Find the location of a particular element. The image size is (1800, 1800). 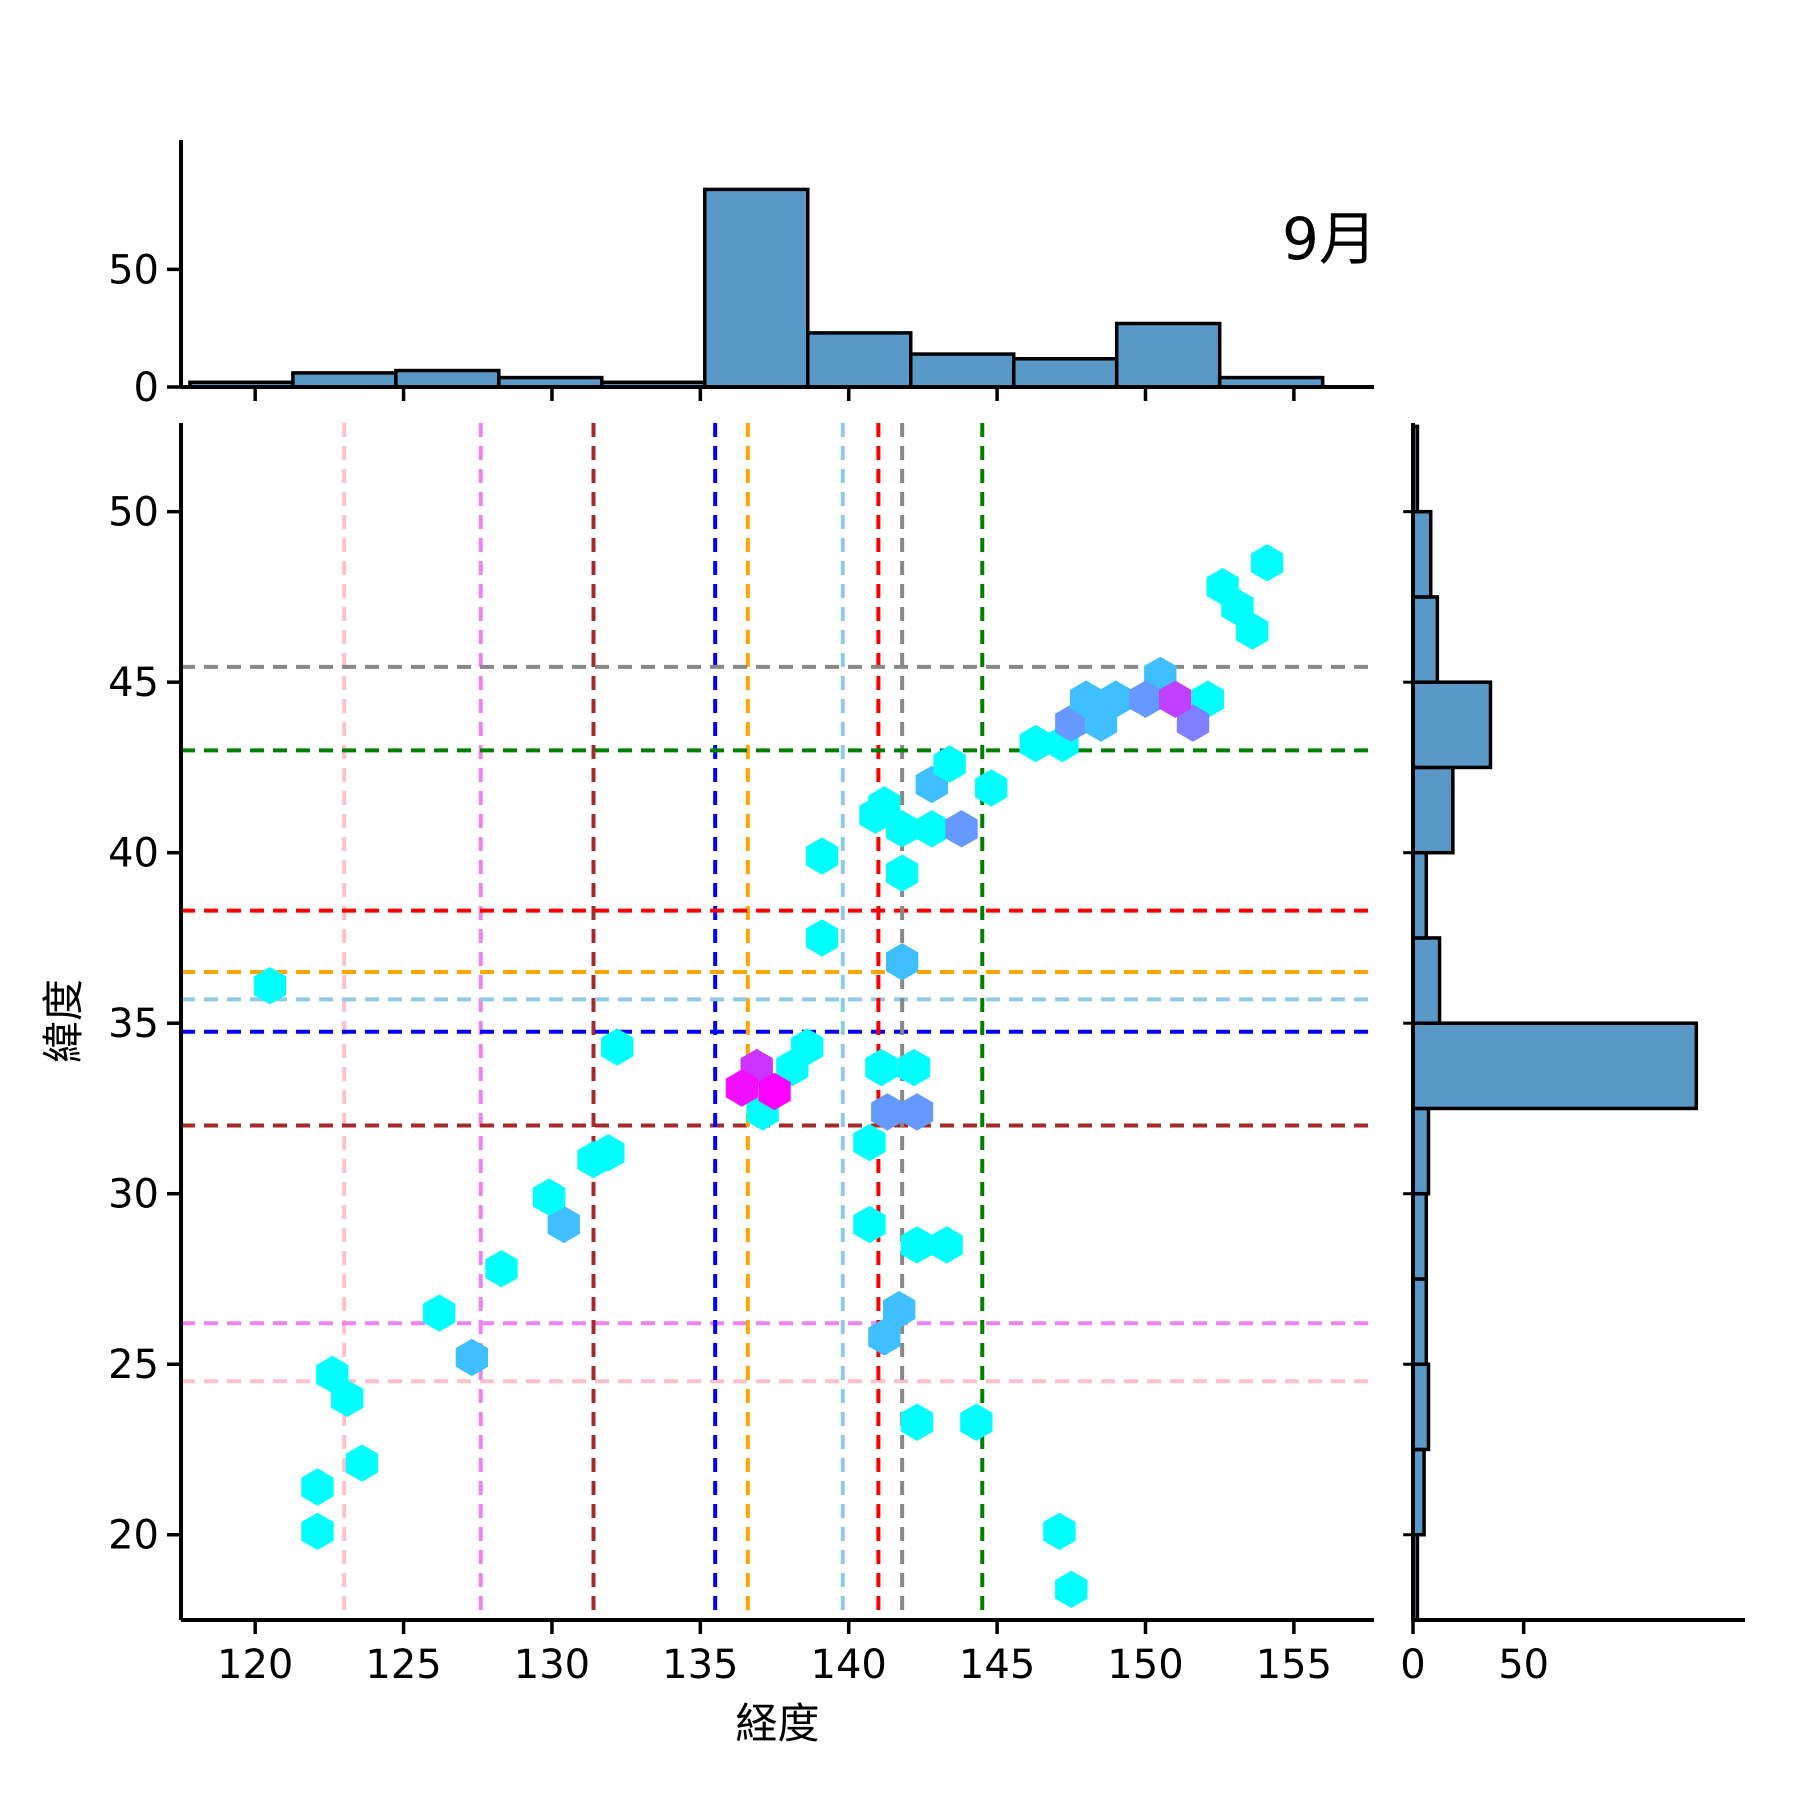

y-tick-label: 25 is located at coordinates (133, 1365).